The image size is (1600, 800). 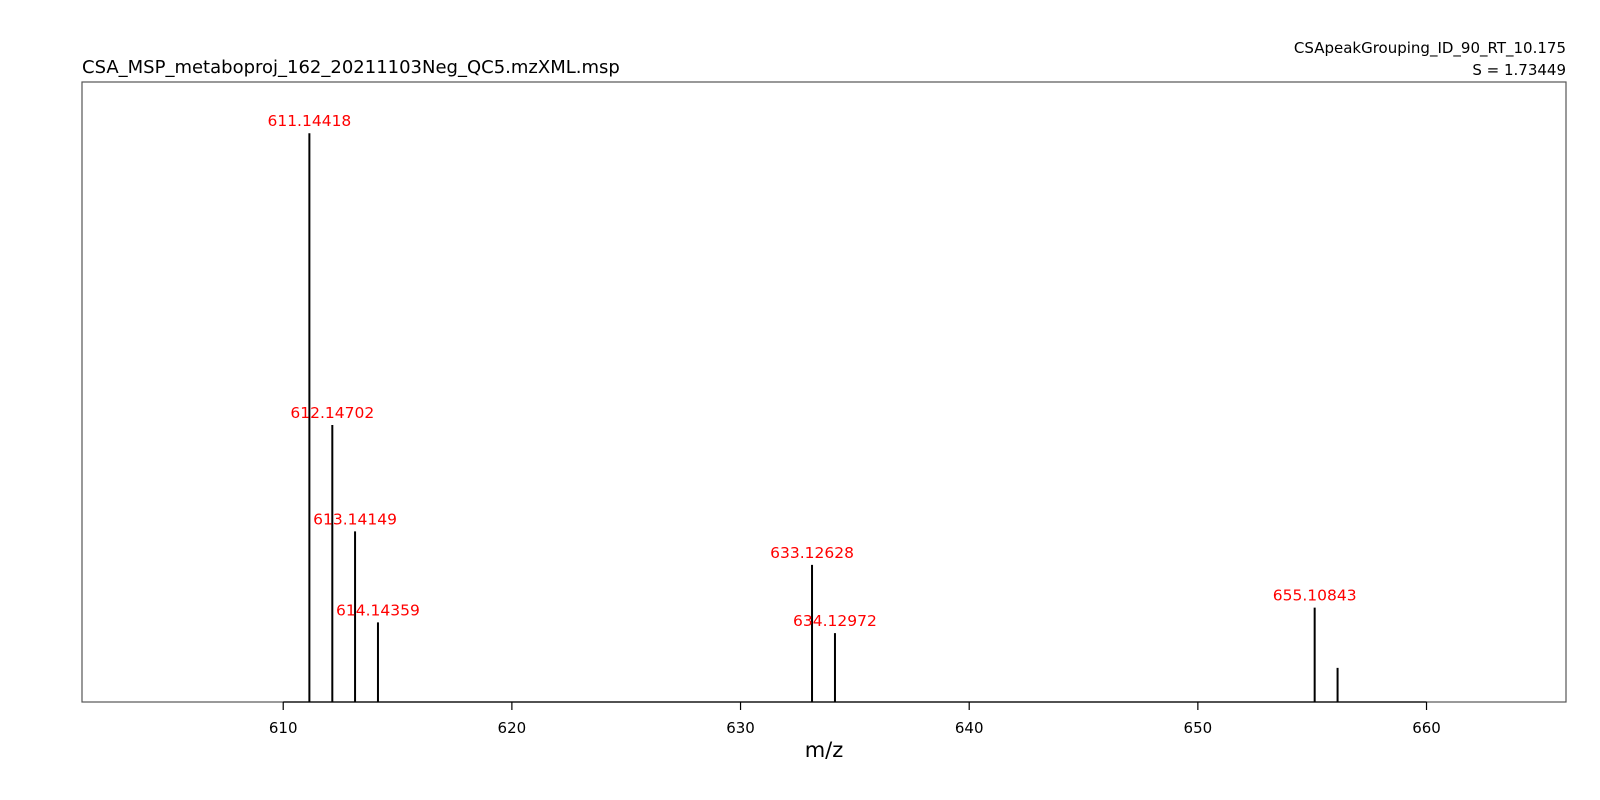 What do you see at coordinates (309, 121) in the screenshot?
I see `peak-label-0: 611.14418` at bounding box center [309, 121].